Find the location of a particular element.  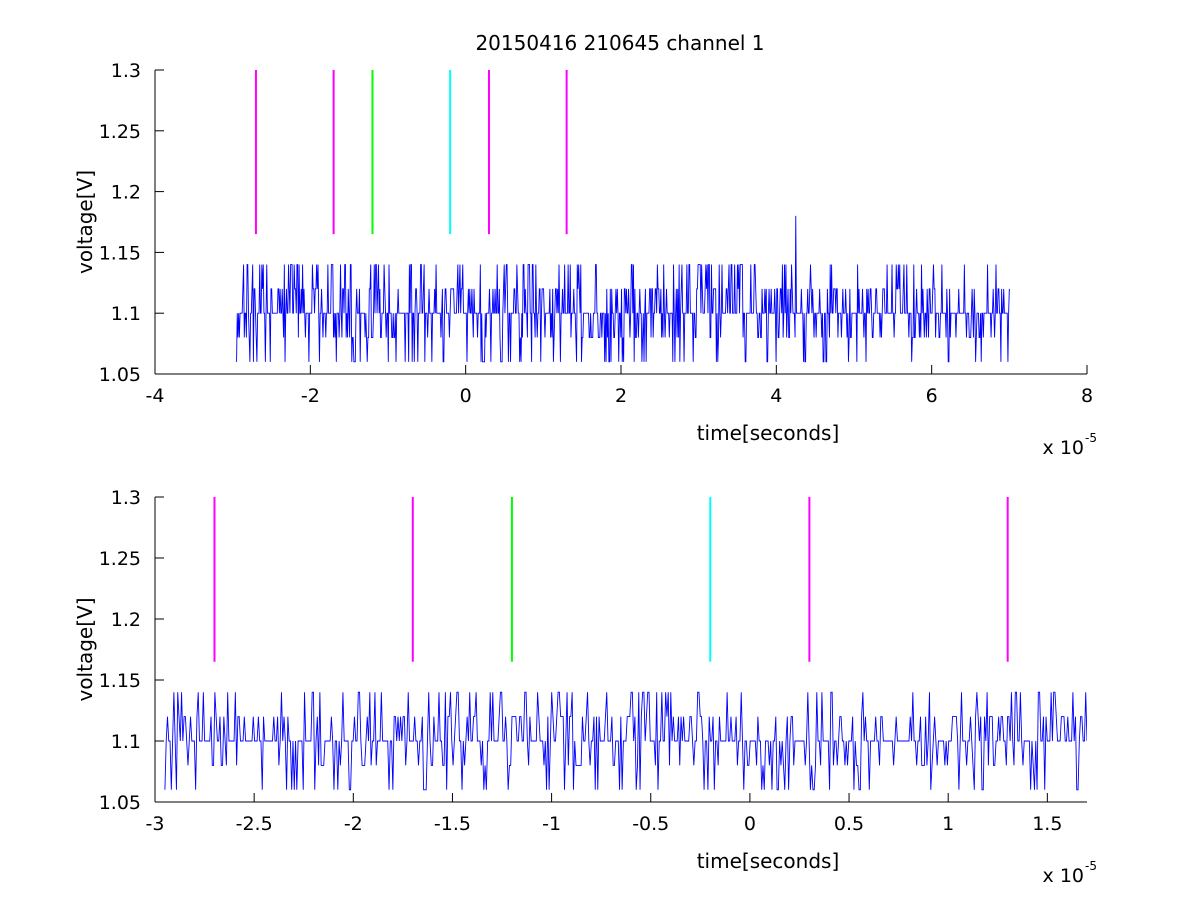

x-tick-label: 8 is located at coordinates (1087, 396).